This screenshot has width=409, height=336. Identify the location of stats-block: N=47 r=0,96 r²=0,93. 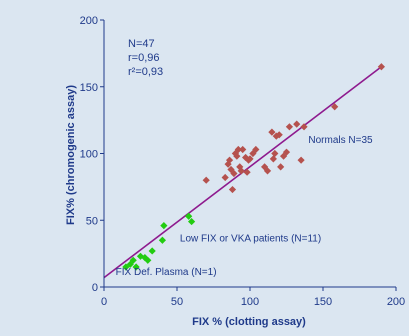
(145, 58).